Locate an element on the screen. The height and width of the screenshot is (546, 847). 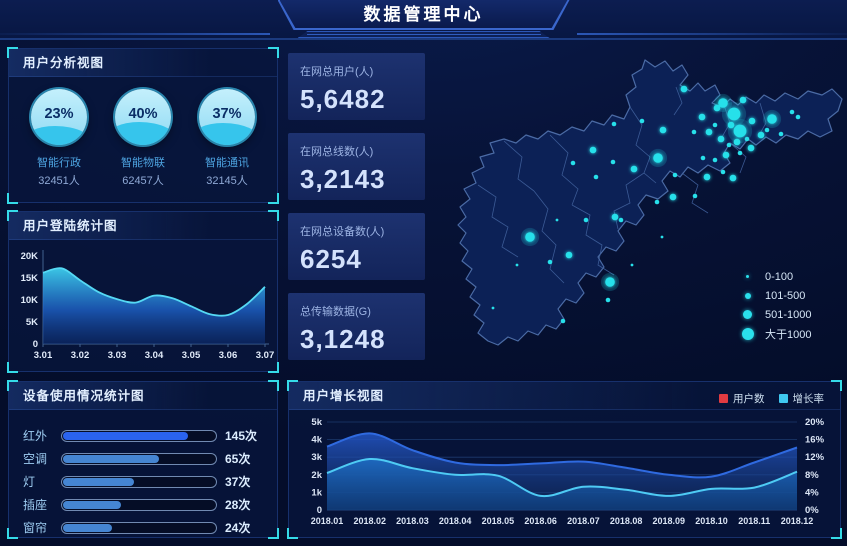
svg-text: 2018.04 is located at coordinates (455, 521).